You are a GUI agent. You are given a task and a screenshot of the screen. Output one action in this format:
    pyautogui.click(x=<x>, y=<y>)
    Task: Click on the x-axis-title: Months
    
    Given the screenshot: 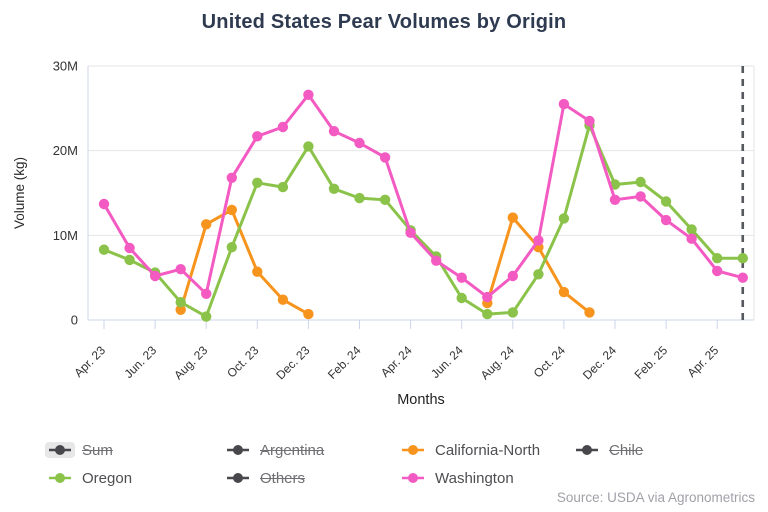 What is the action you would take?
    pyautogui.click(x=421, y=400)
    